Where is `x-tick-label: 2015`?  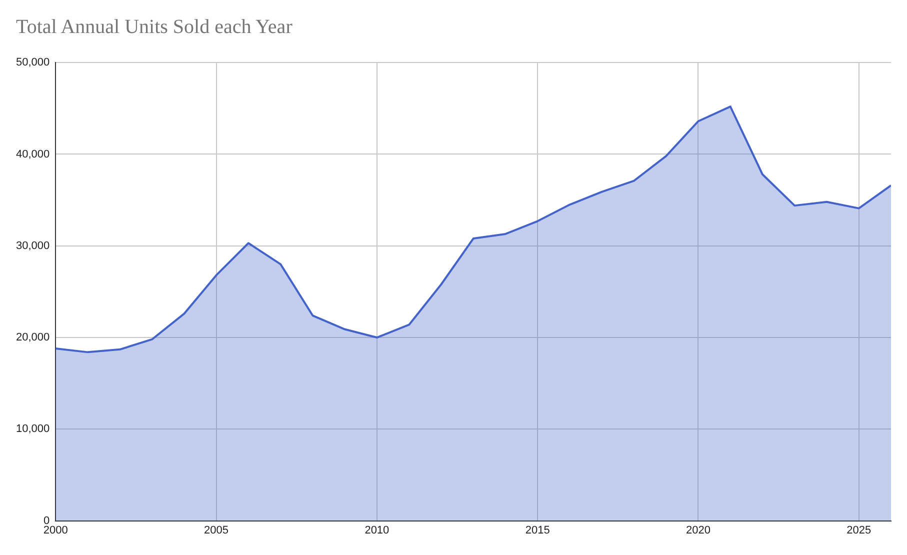
x-tick-label: 2015 is located at coordinates (537, 530).